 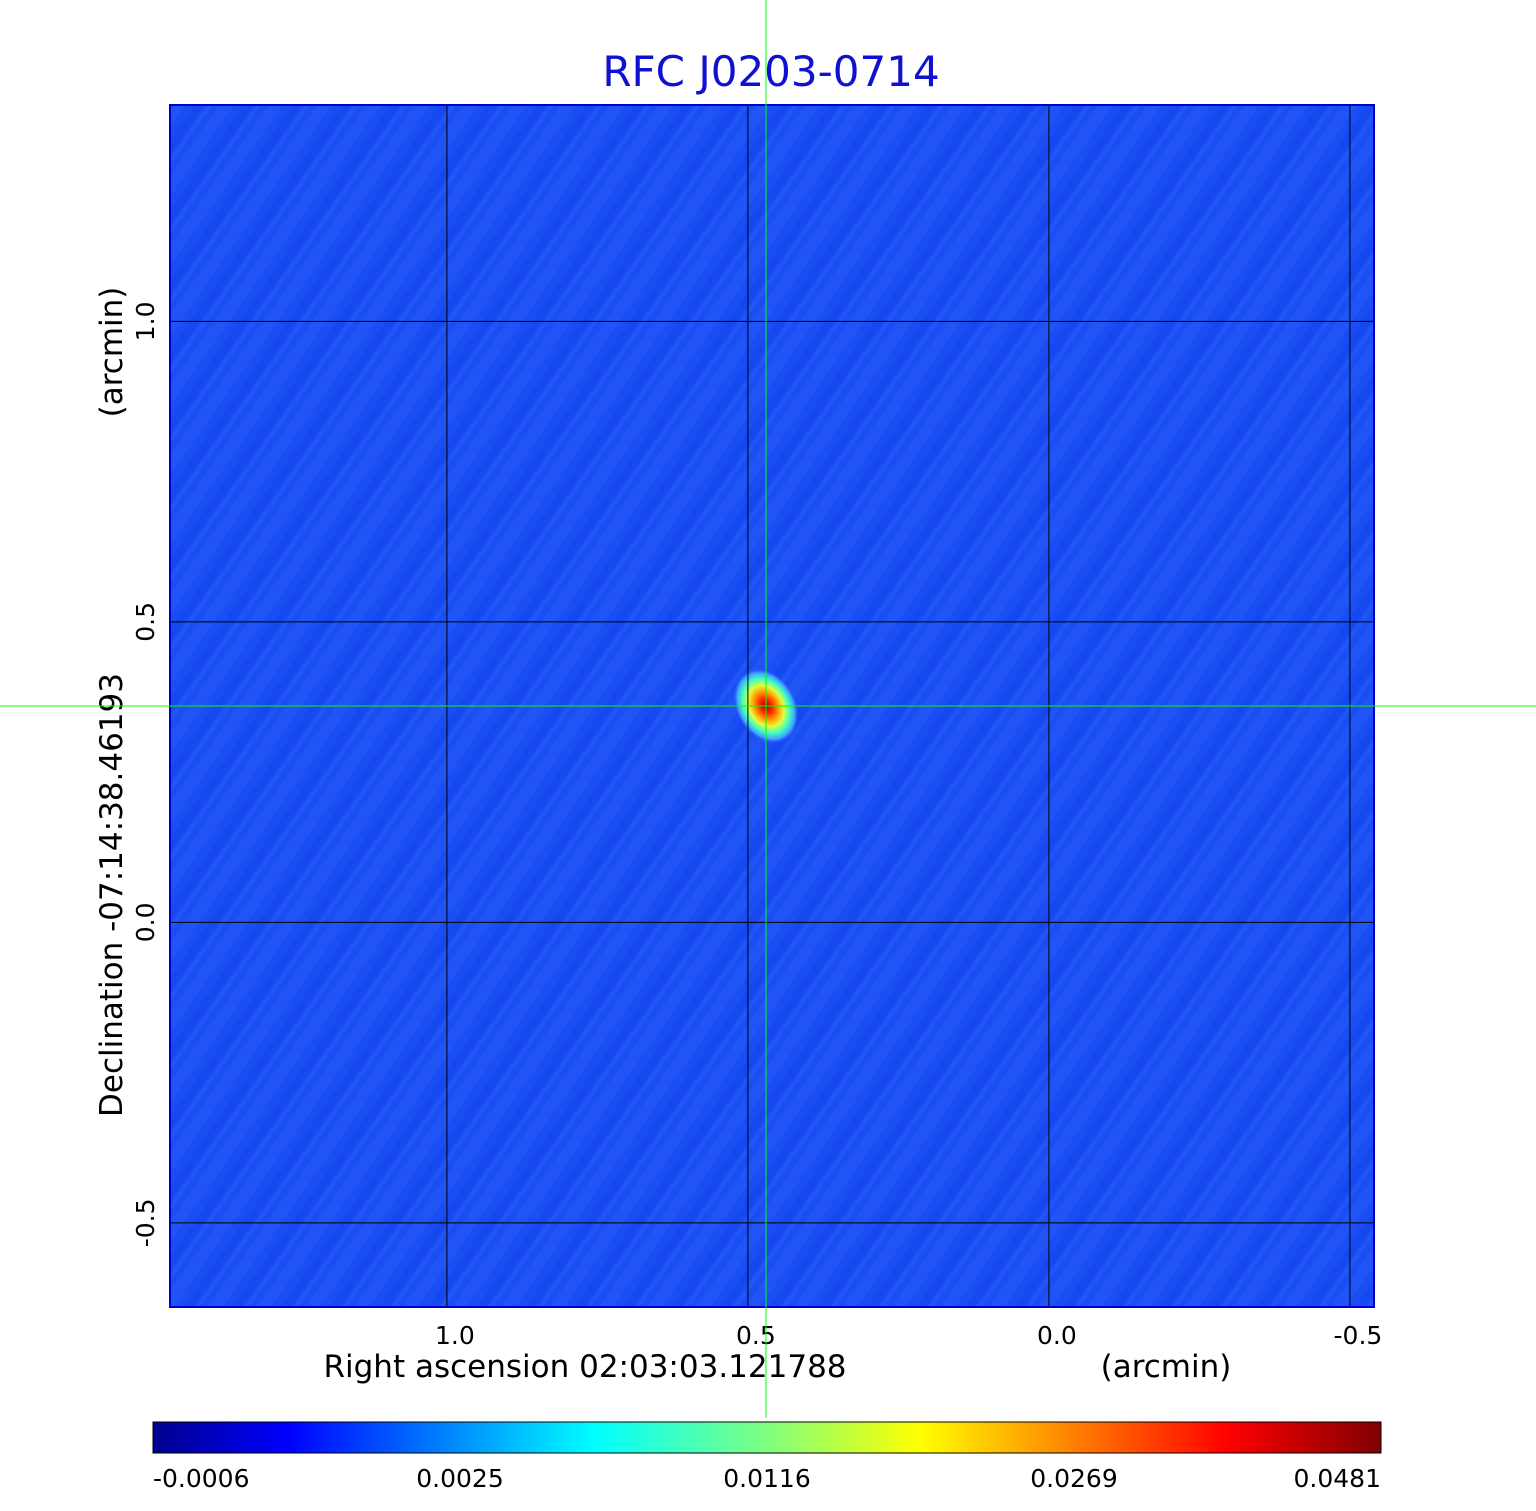 I want to click on colorbar-gradient, so click(x=767, y=1437).